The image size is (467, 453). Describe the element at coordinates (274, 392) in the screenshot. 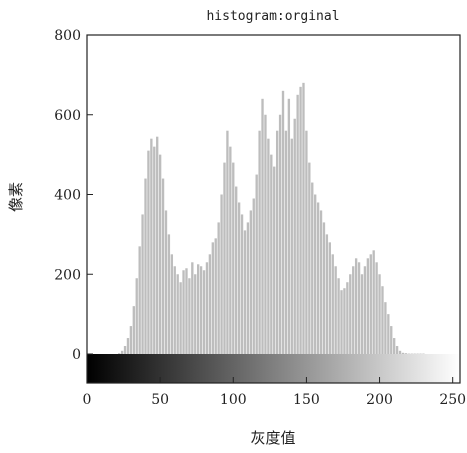

I see `x-axis: 0 50 100 150 200 250` at that location.